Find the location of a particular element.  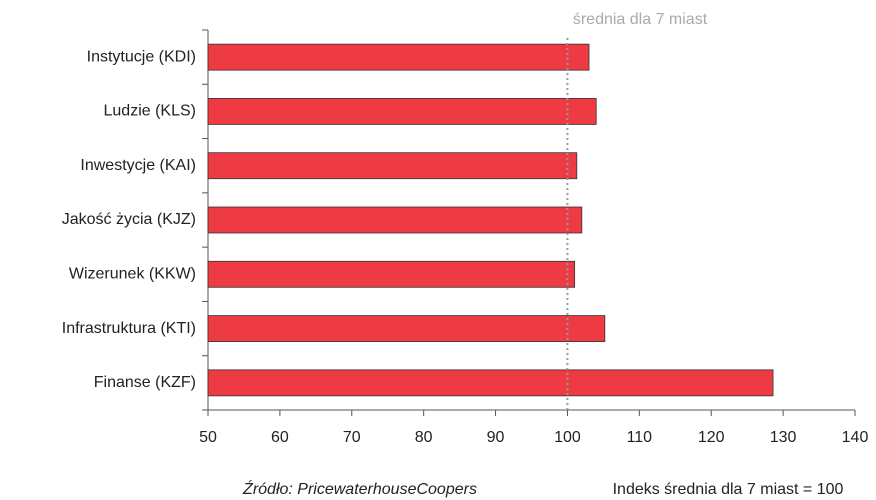

y-tick-label: Infrastruktura (KTI) is located at coordinates (129, 328).